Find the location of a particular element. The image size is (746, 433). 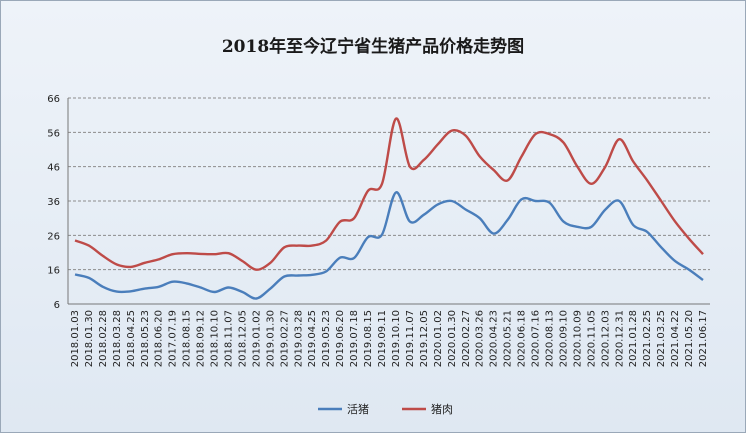

x-tick-label: 2020.05.21 is located at coordinates (508, 338).